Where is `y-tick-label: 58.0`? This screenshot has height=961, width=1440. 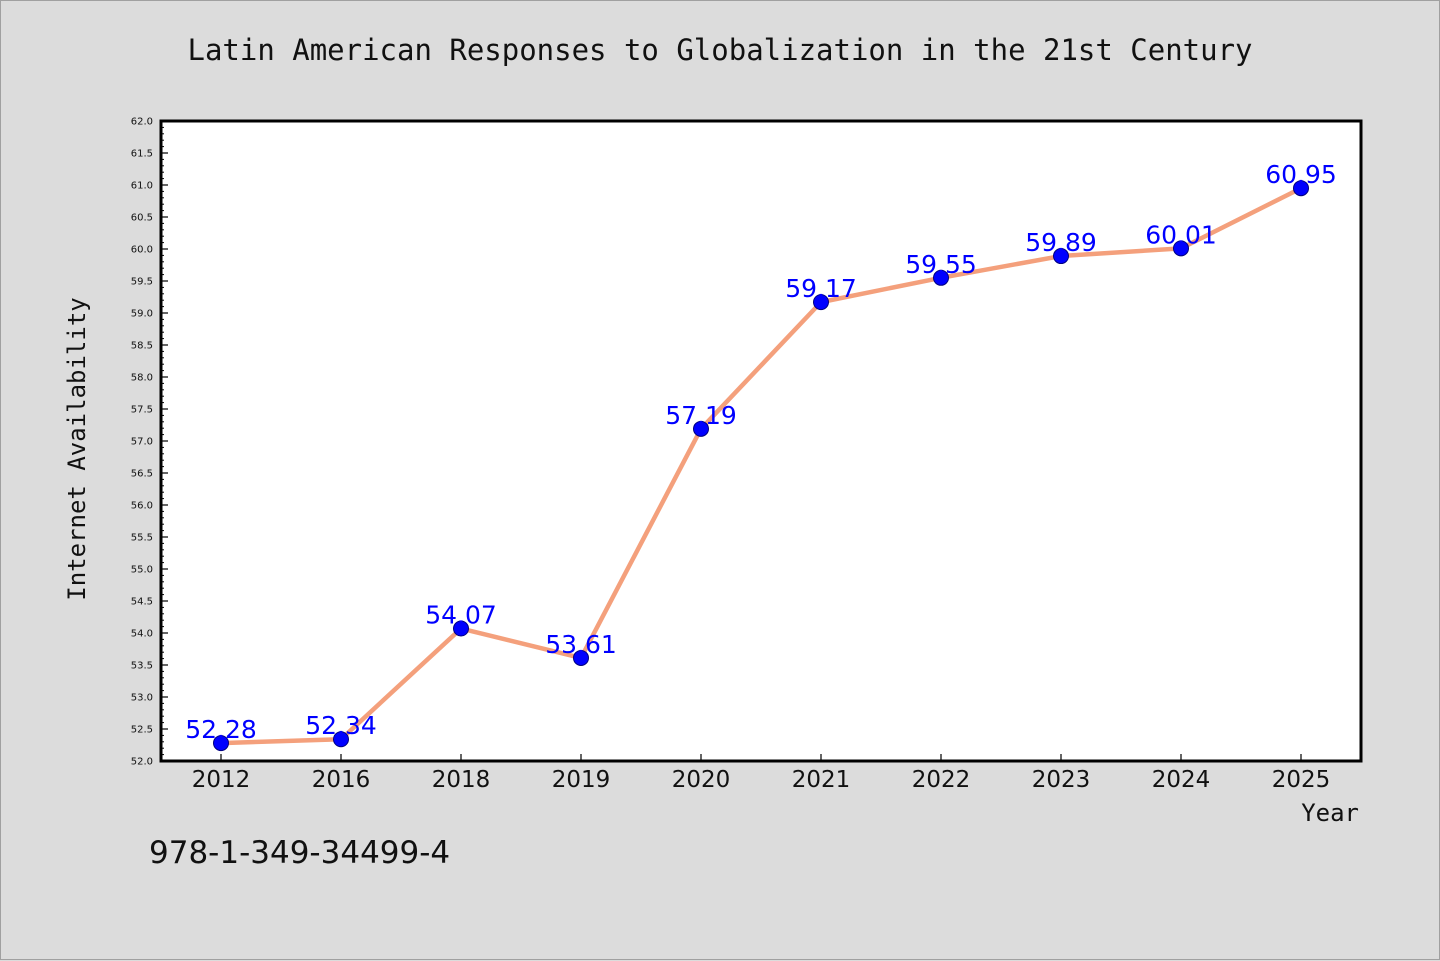
y-tick-label: 58.0 is located at coordinates (142, 378).